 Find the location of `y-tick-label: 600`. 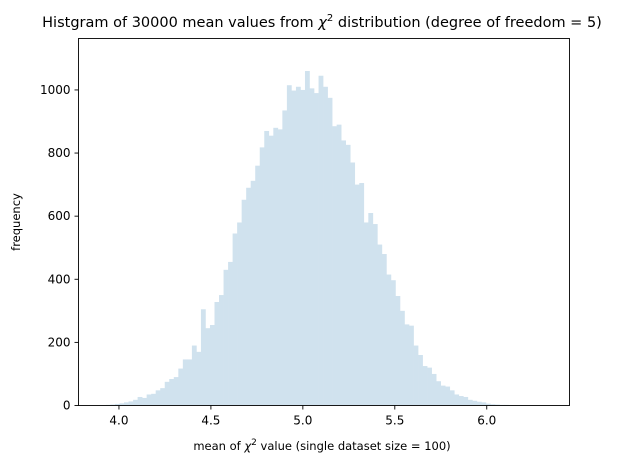

y-tick-label: 600 is located at coordinates (59, 216).